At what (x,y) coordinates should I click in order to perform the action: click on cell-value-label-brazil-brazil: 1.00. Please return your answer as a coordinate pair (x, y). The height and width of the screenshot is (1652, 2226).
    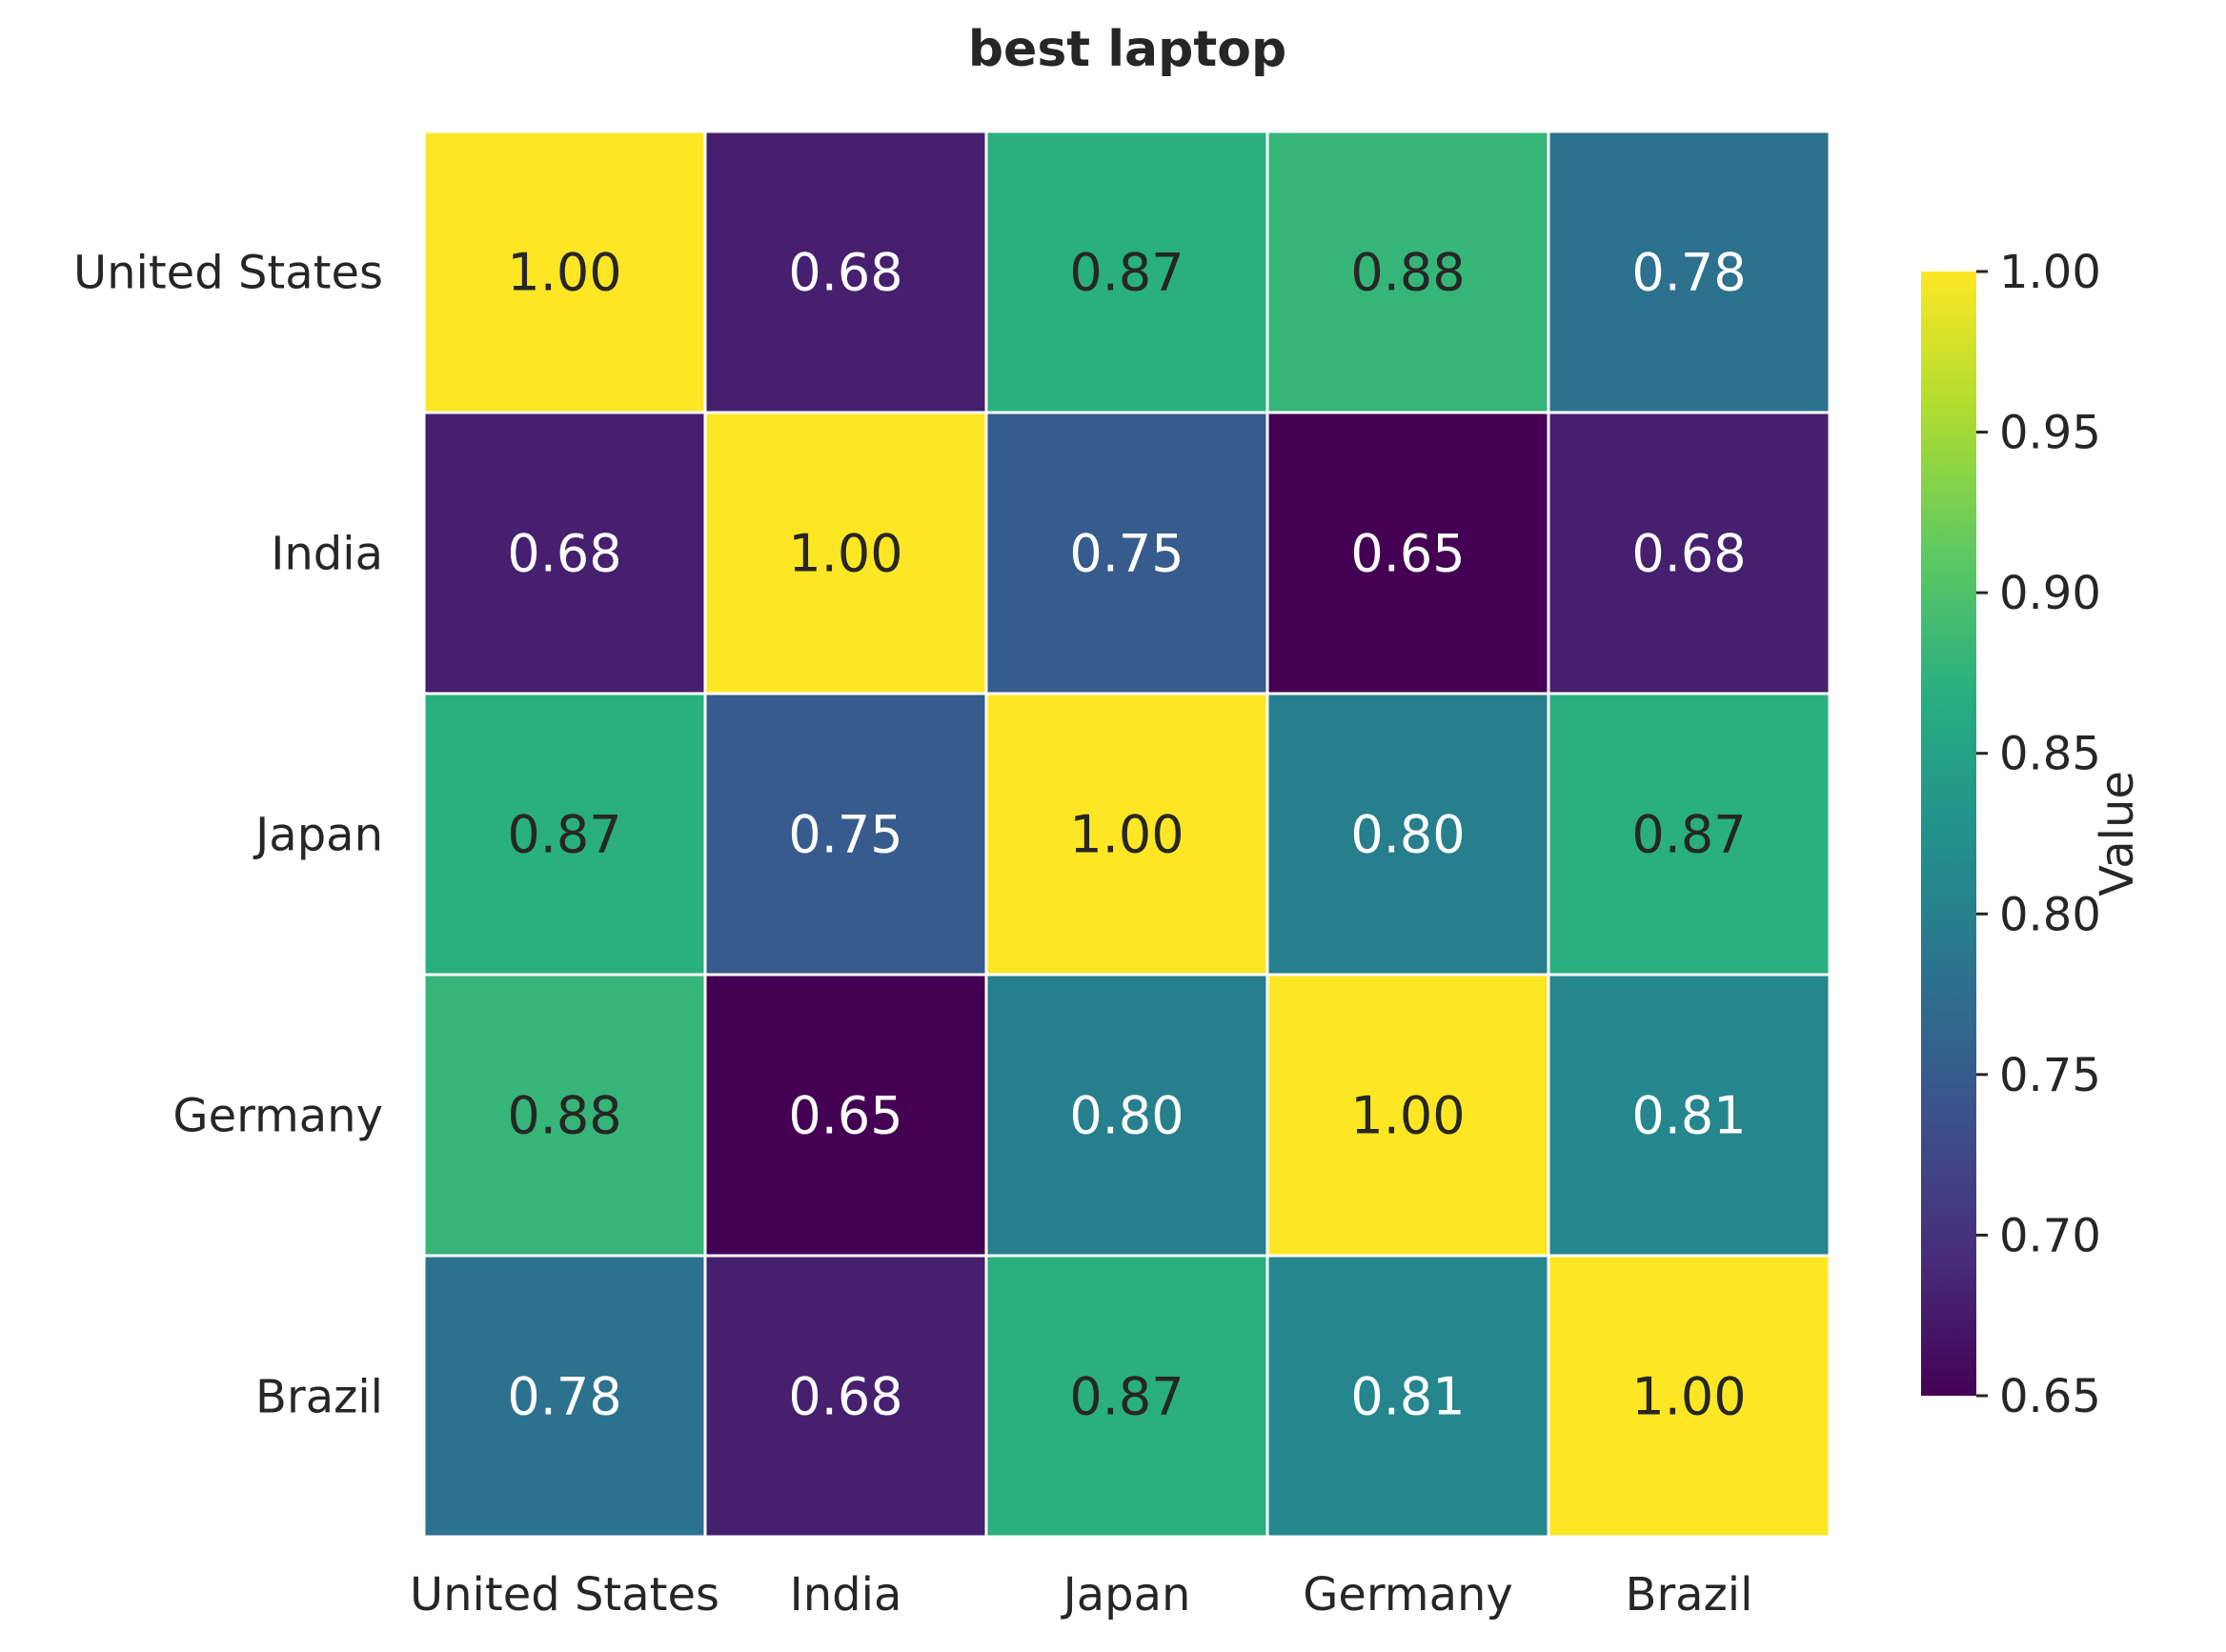
    Looking at the image, I should click on (1689, 1397).